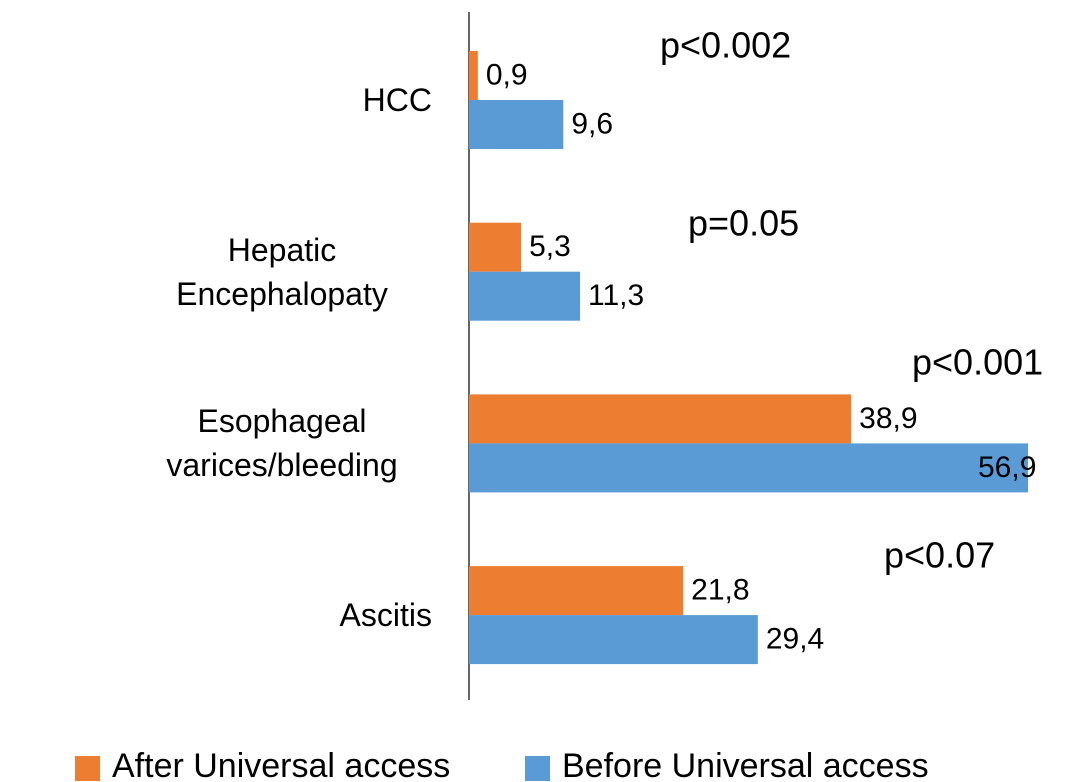 Image resolution: width=1073 pixels, height=782 pixels. Describe the element at coordinates (592, 123) in the screenshot. I see `value-label: 9,6` at that location.